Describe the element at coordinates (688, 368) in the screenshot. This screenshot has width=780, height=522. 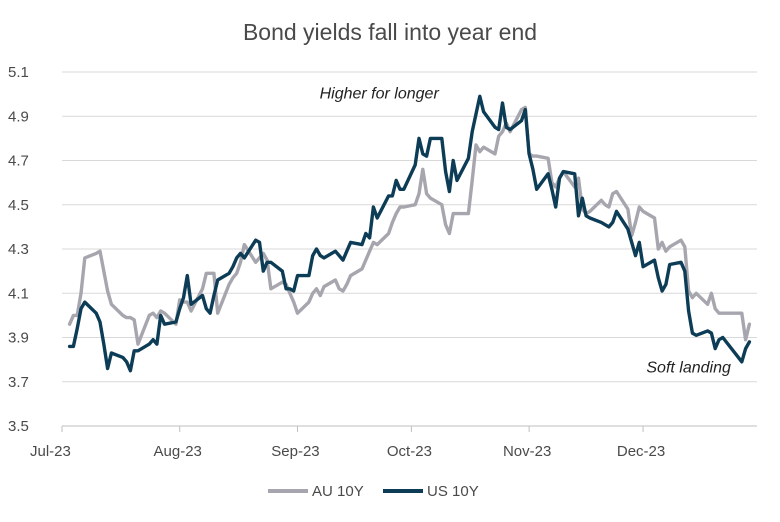
I see `annotation-soft-landing: Soft landing` at that location.